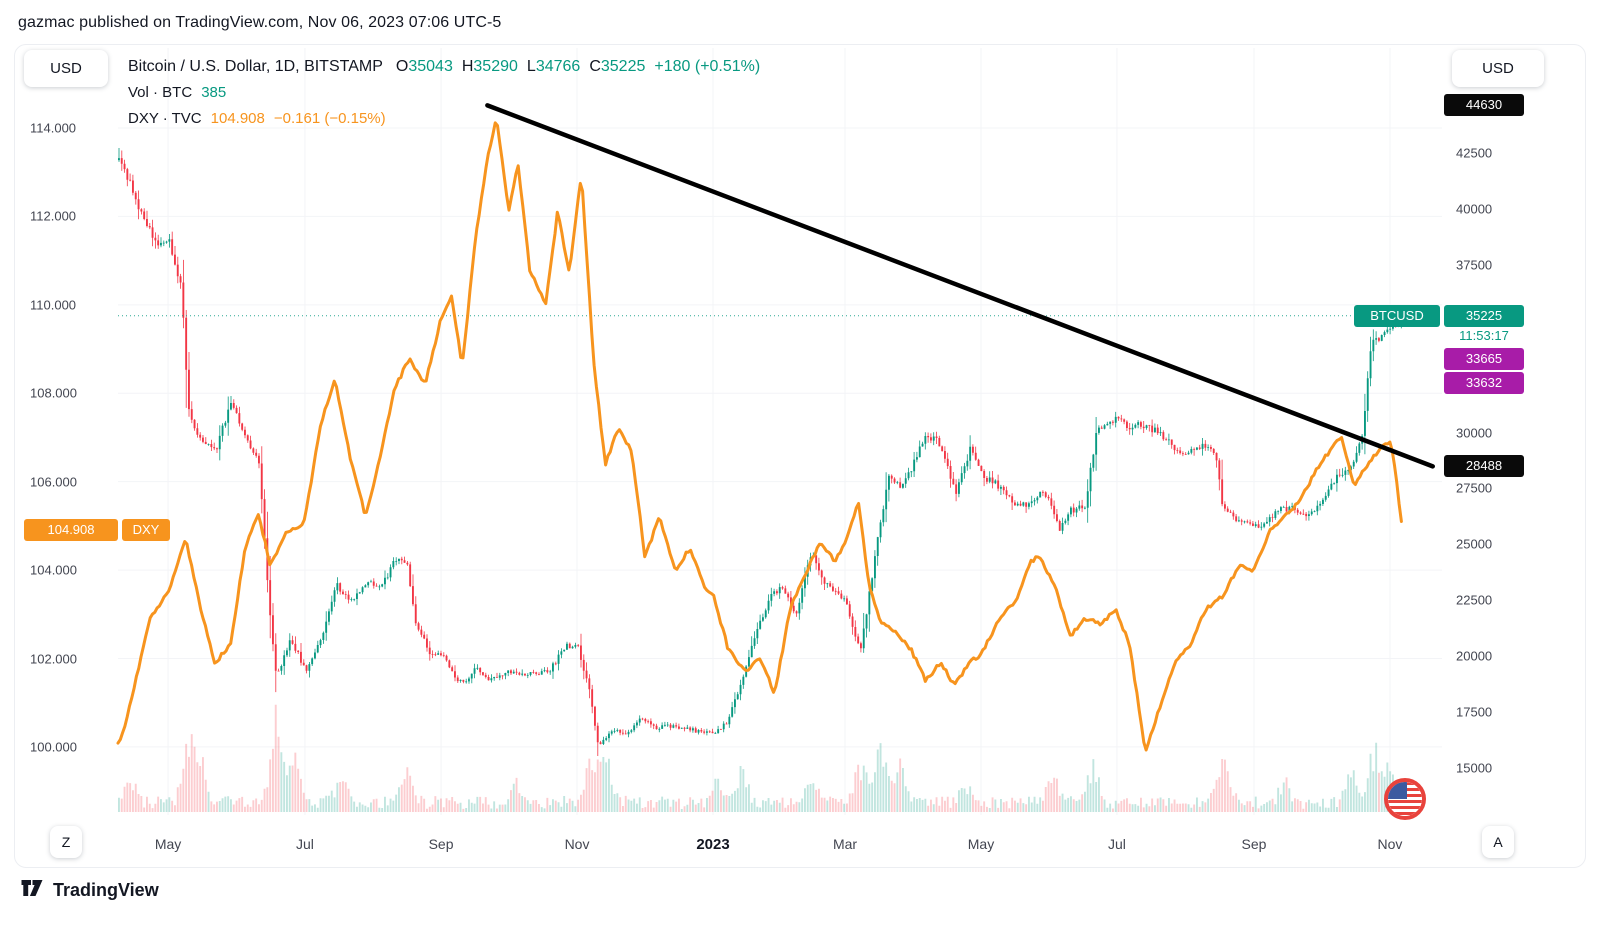 This screenshot has width=1600, height=937. What do you see at coordinates (430, 66) in the screenshot?
I see `open-value: 35043` at bounding box center [430, 66].